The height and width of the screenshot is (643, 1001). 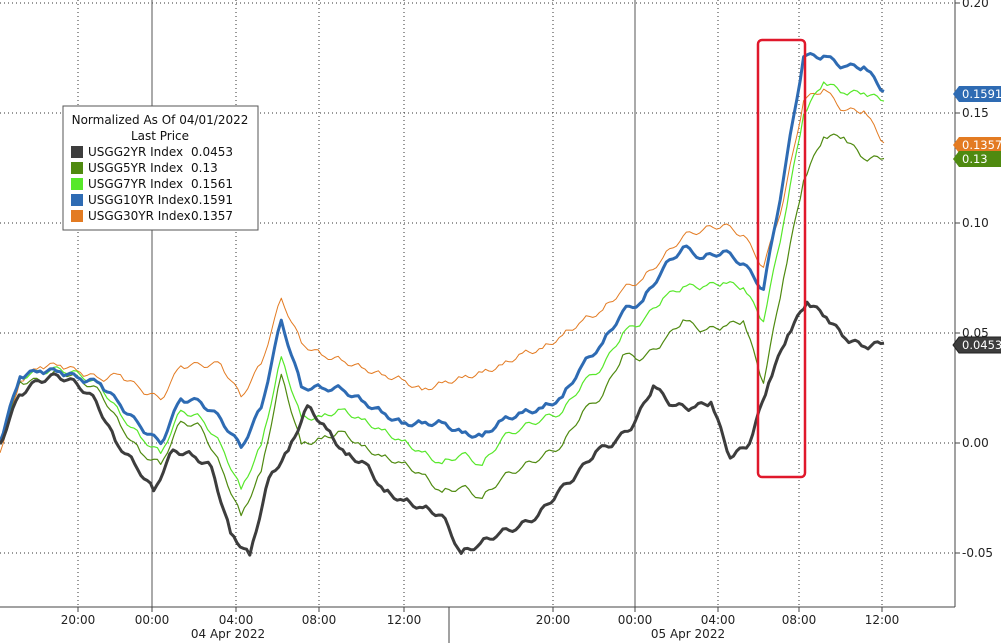 What do you see at coordinates (975, 223) in the screenshot?
I see `y-tick-label: 0.10` at bounding box center [975, 223].